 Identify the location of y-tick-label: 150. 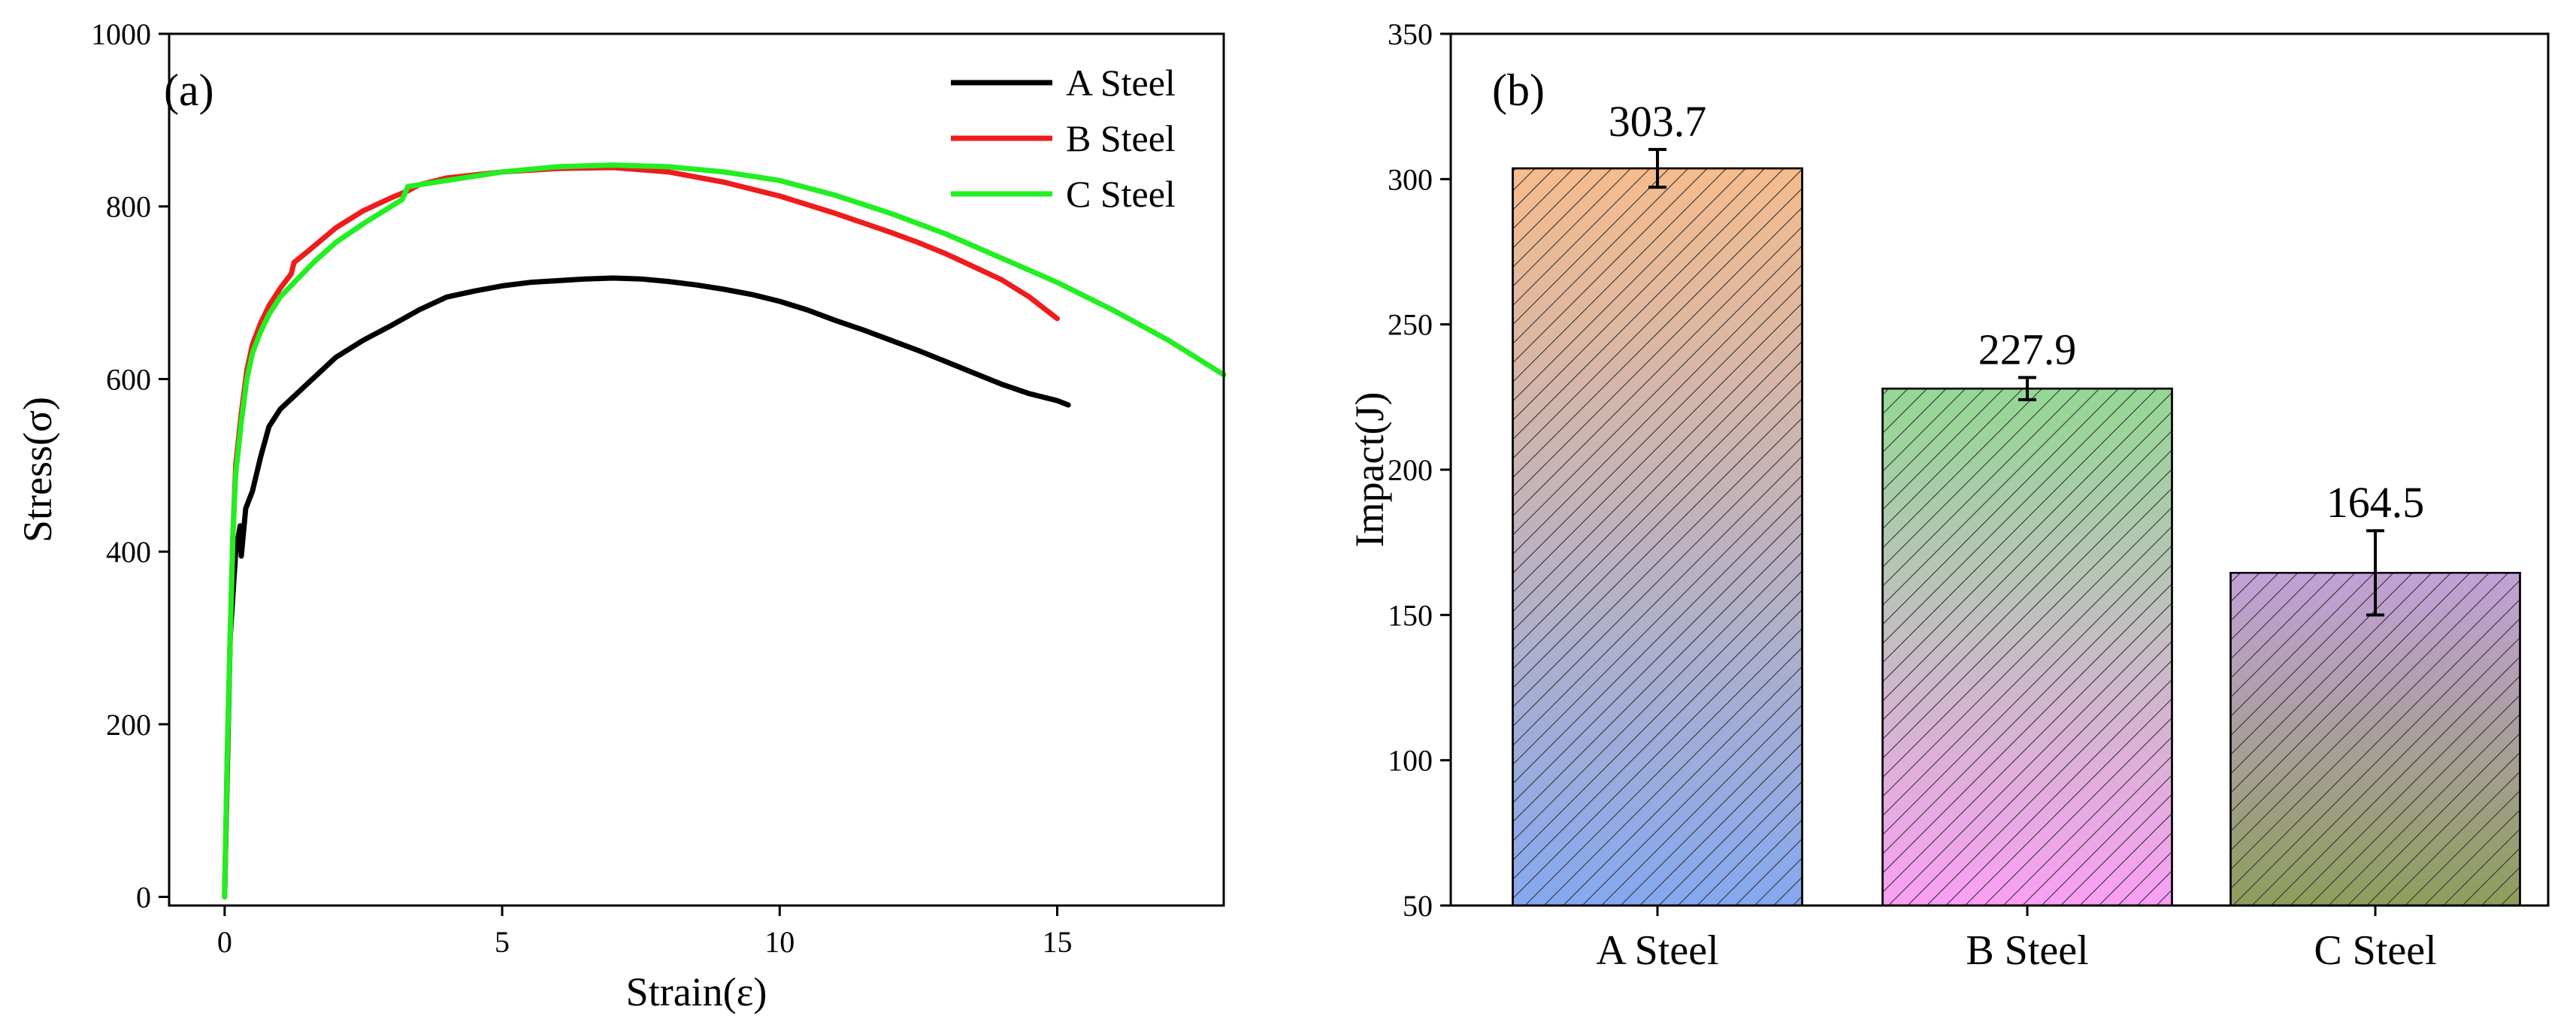
(1410, 615).